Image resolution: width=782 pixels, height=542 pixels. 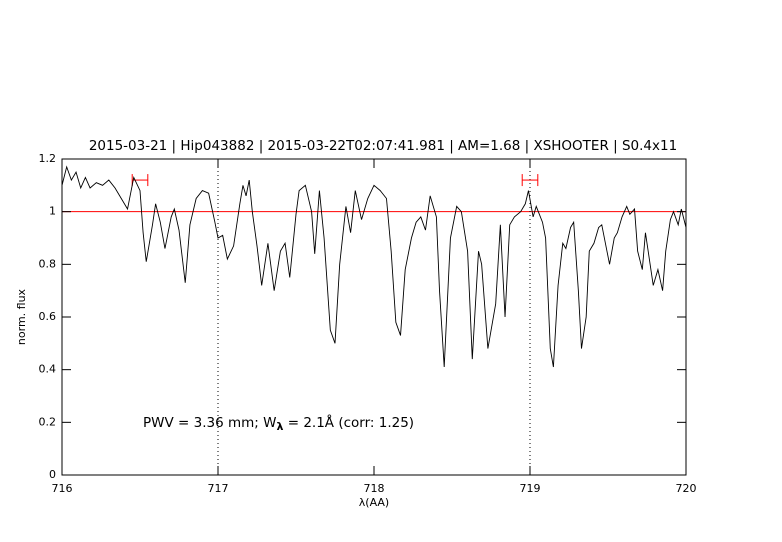 What do you see at coordinates (530, 180) in the screenshot?
I see `range-marker` at bounding box center [530, 180].